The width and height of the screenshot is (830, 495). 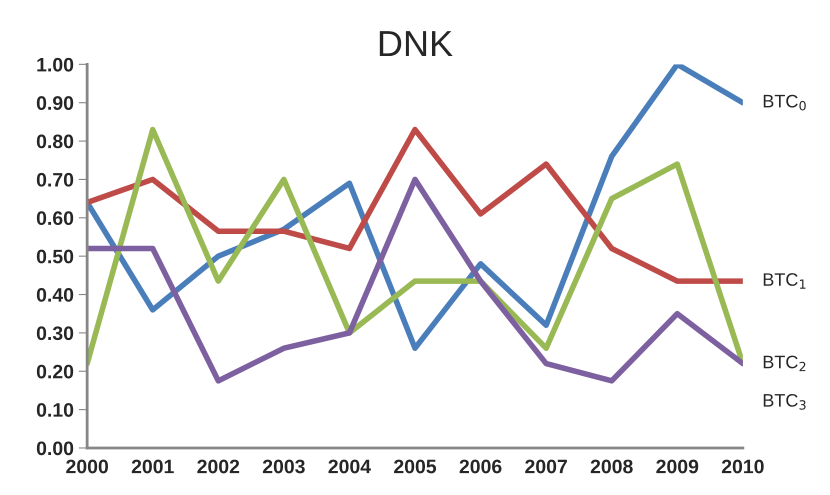 What do you see at coordinates (55, 218) in the screenshot?
I see `y-tick-label: 0.60` at bounding box center [55, 218].